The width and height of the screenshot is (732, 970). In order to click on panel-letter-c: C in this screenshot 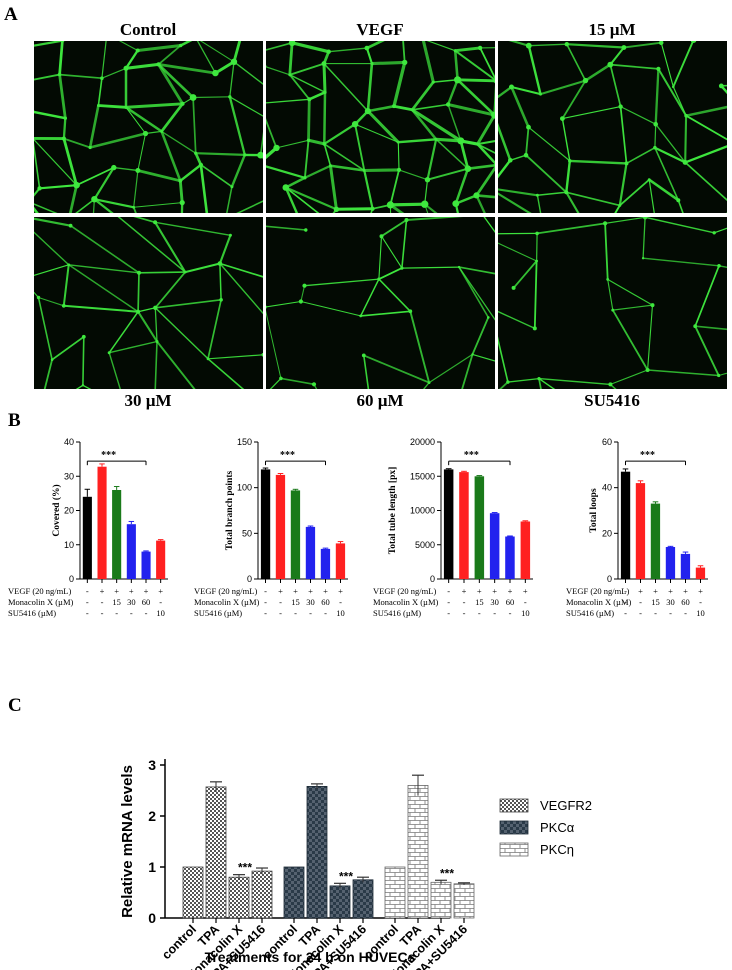, I will do `click(15, 705)`.